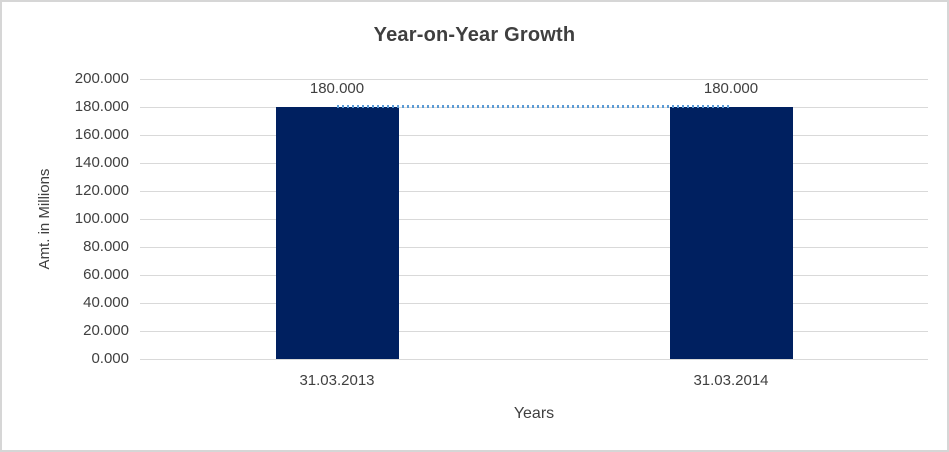  What do you see at coordinates (106, 274) in the screenshot?
I see `y-tick-label: 60.000` at bounding box center [106, 274].